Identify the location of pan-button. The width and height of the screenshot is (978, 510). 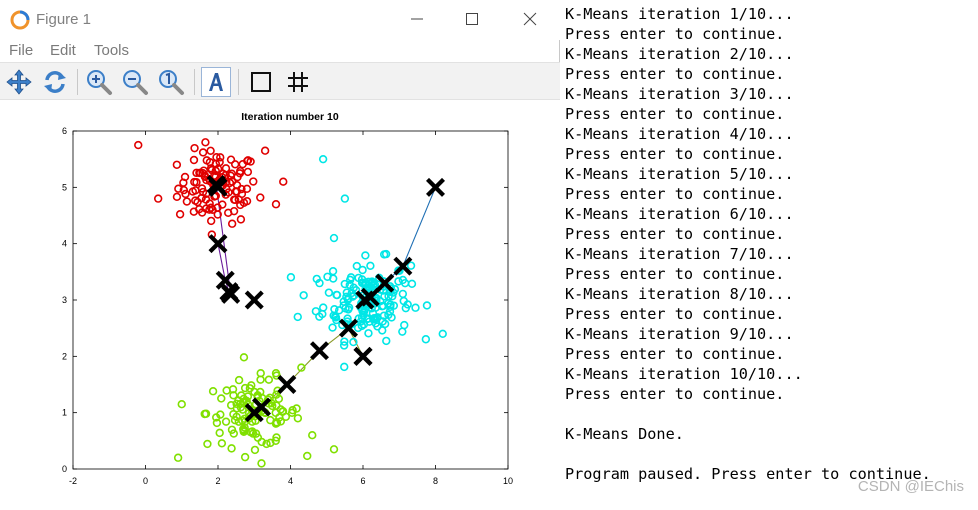
(19, 82).